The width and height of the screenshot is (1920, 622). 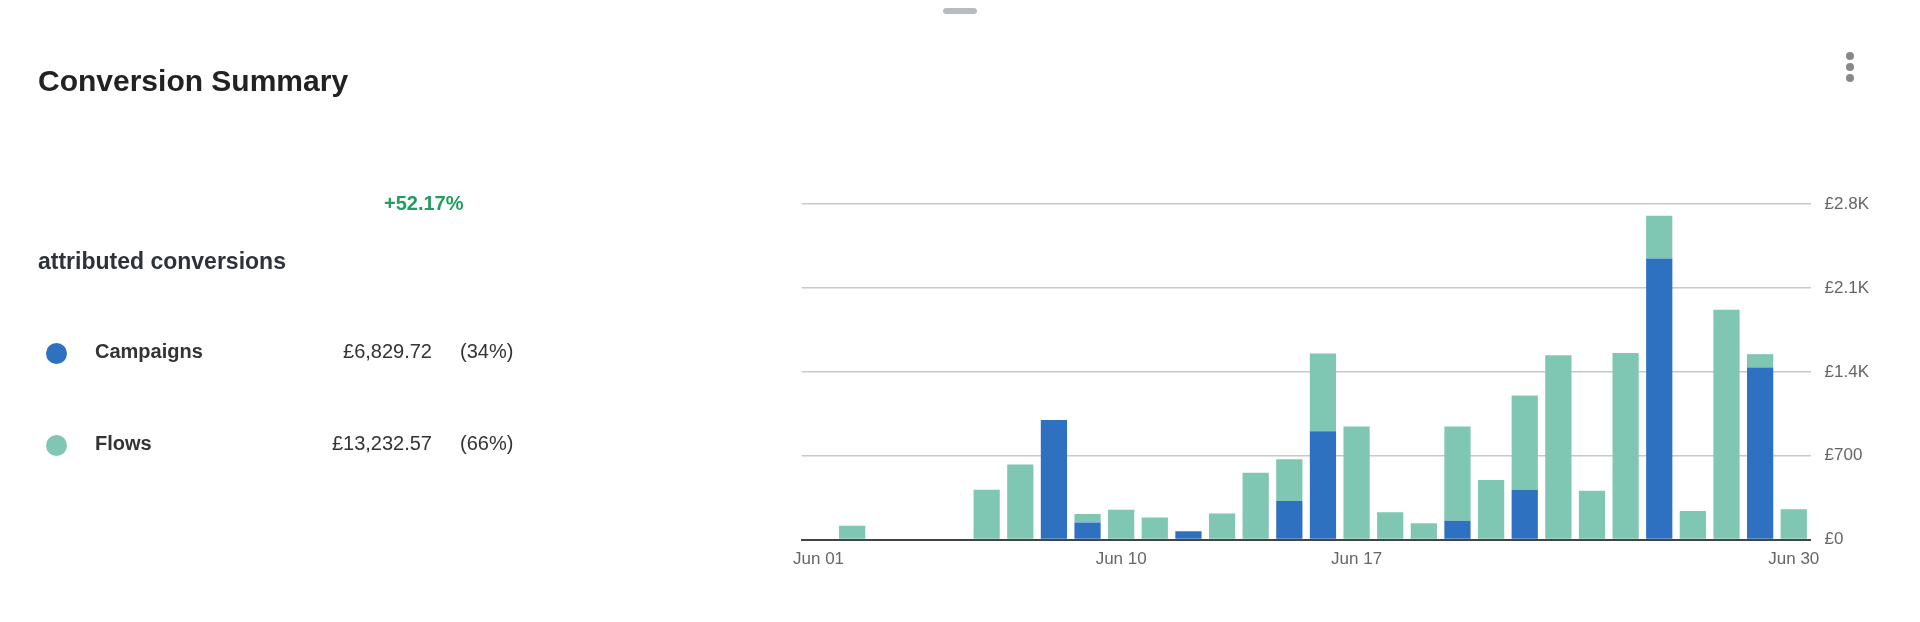 What do you see at coordinates (1847, 371) in the screenshot?
I see `y-tick-label: £1.4K` at bounding box center [1847, 371].